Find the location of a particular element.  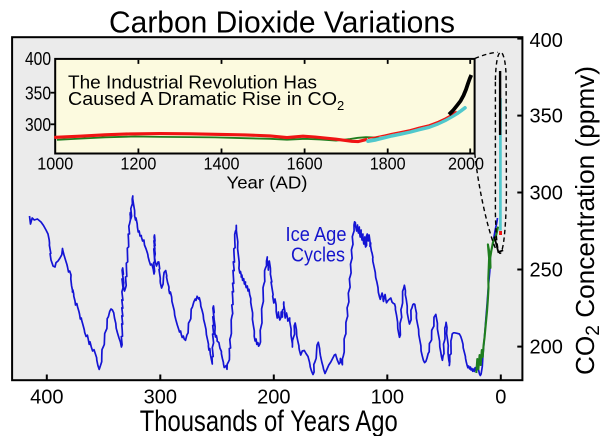

svg-text: 0 is located at coordinates (500, 398).